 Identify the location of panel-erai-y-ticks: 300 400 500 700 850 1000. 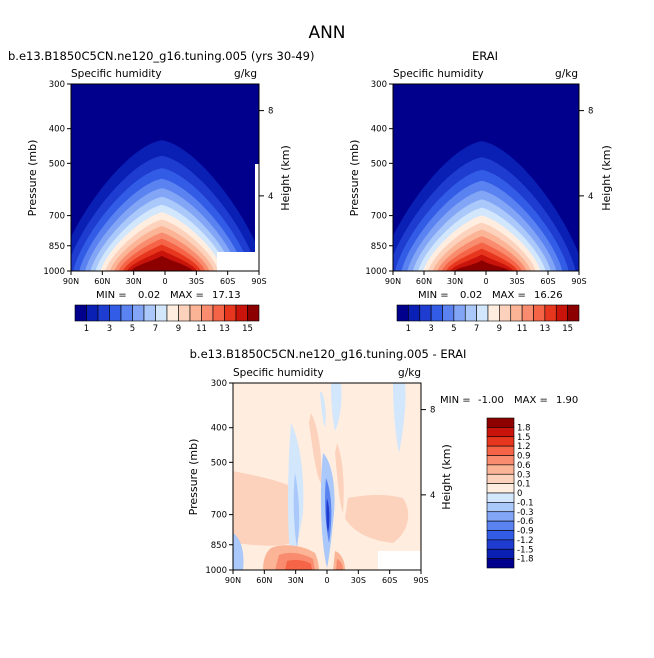
(379, 178).